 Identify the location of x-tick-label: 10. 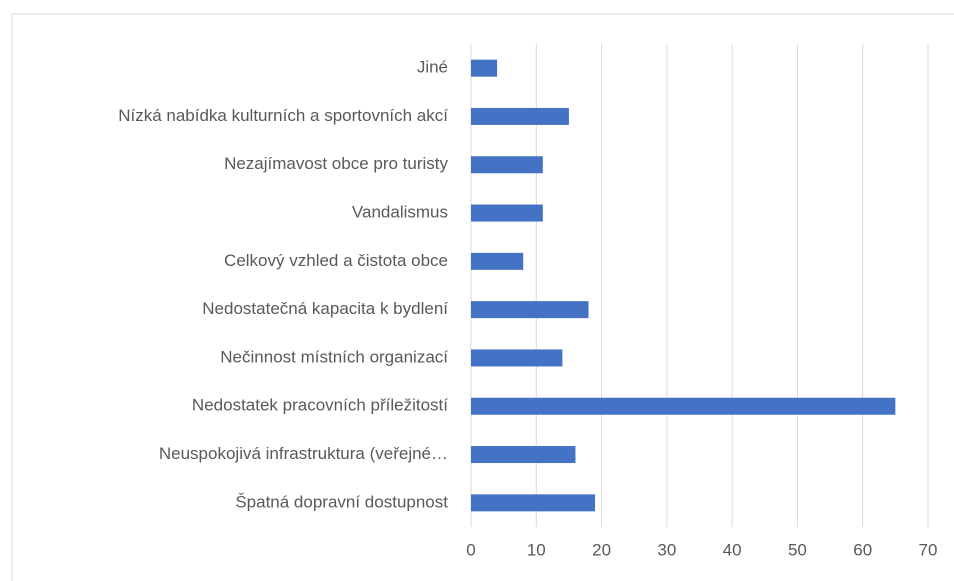
(536, 549).